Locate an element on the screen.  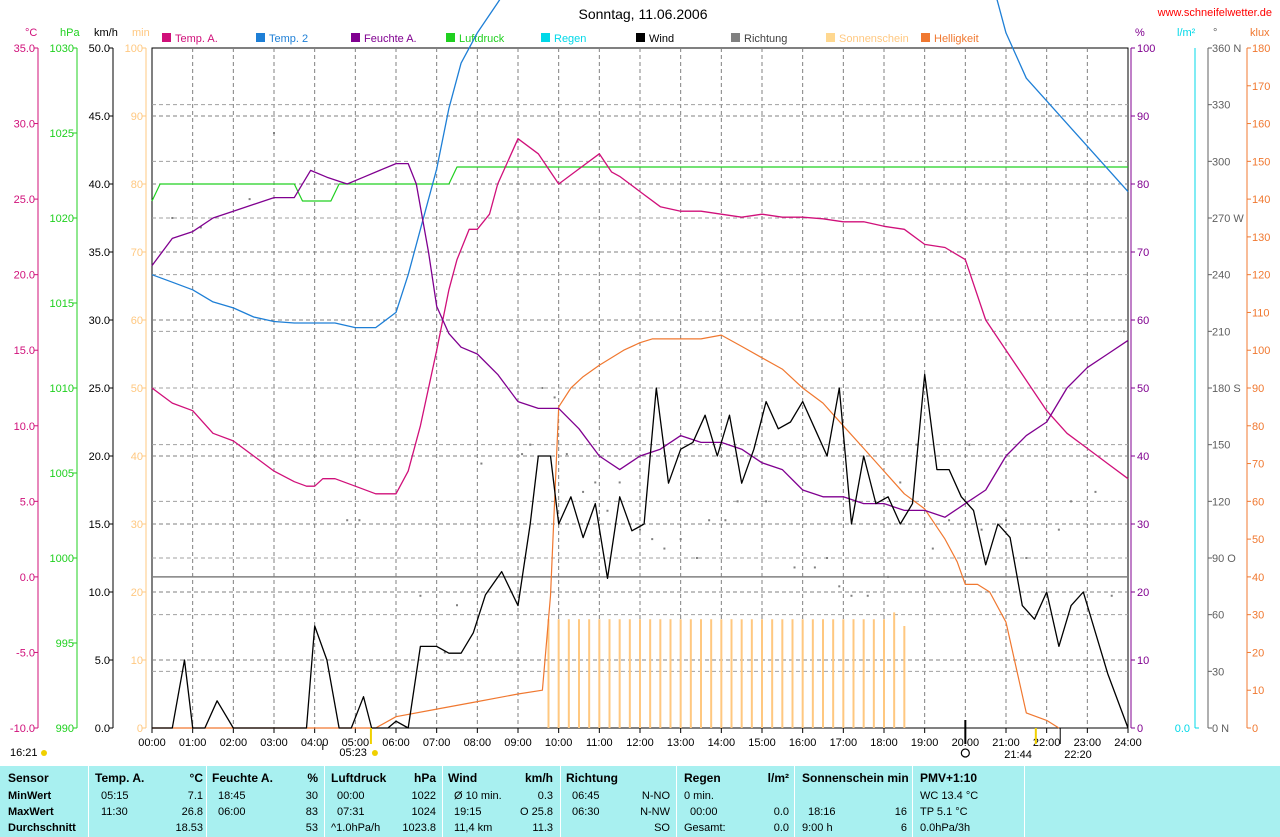
pressure-axis-tick-label: 1030 is located at coordinates (62, 49).